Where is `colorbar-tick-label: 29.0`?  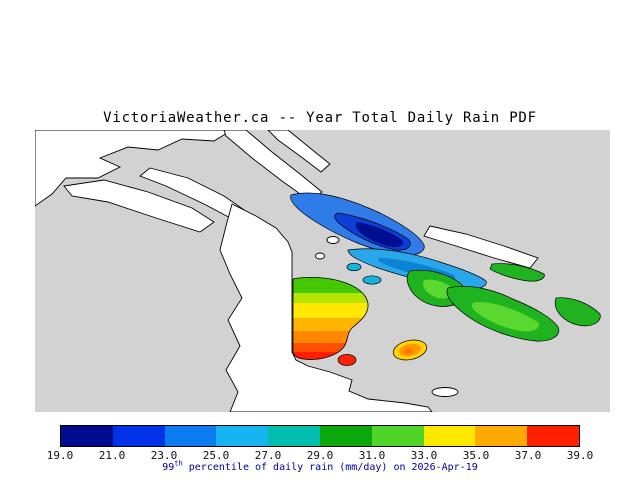
colorbar-tick-label: 29.0 is located at coordinates (320, 455).